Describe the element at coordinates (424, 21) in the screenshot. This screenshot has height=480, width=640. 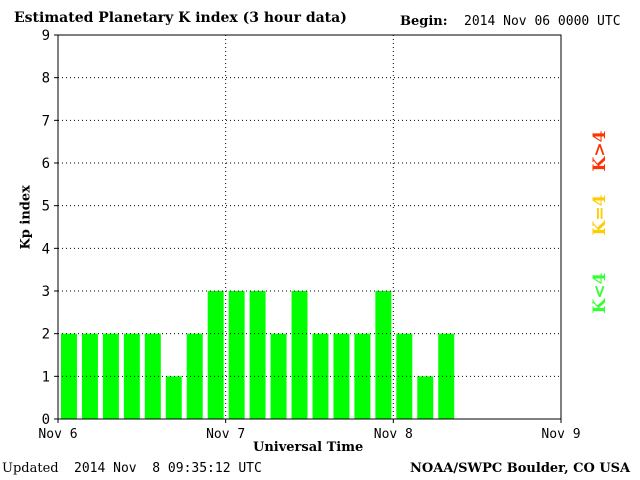
I see `begin-label: Begin:` at that location.